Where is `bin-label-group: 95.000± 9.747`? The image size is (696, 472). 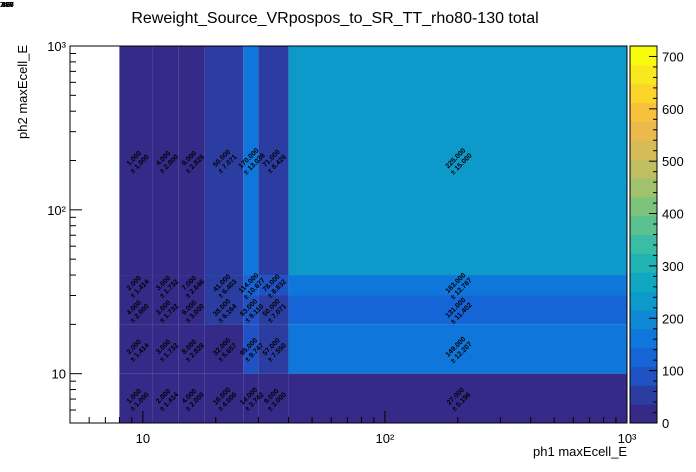
bin-label-group: 95.000± 9.747 is located at coordinates (6, 4).